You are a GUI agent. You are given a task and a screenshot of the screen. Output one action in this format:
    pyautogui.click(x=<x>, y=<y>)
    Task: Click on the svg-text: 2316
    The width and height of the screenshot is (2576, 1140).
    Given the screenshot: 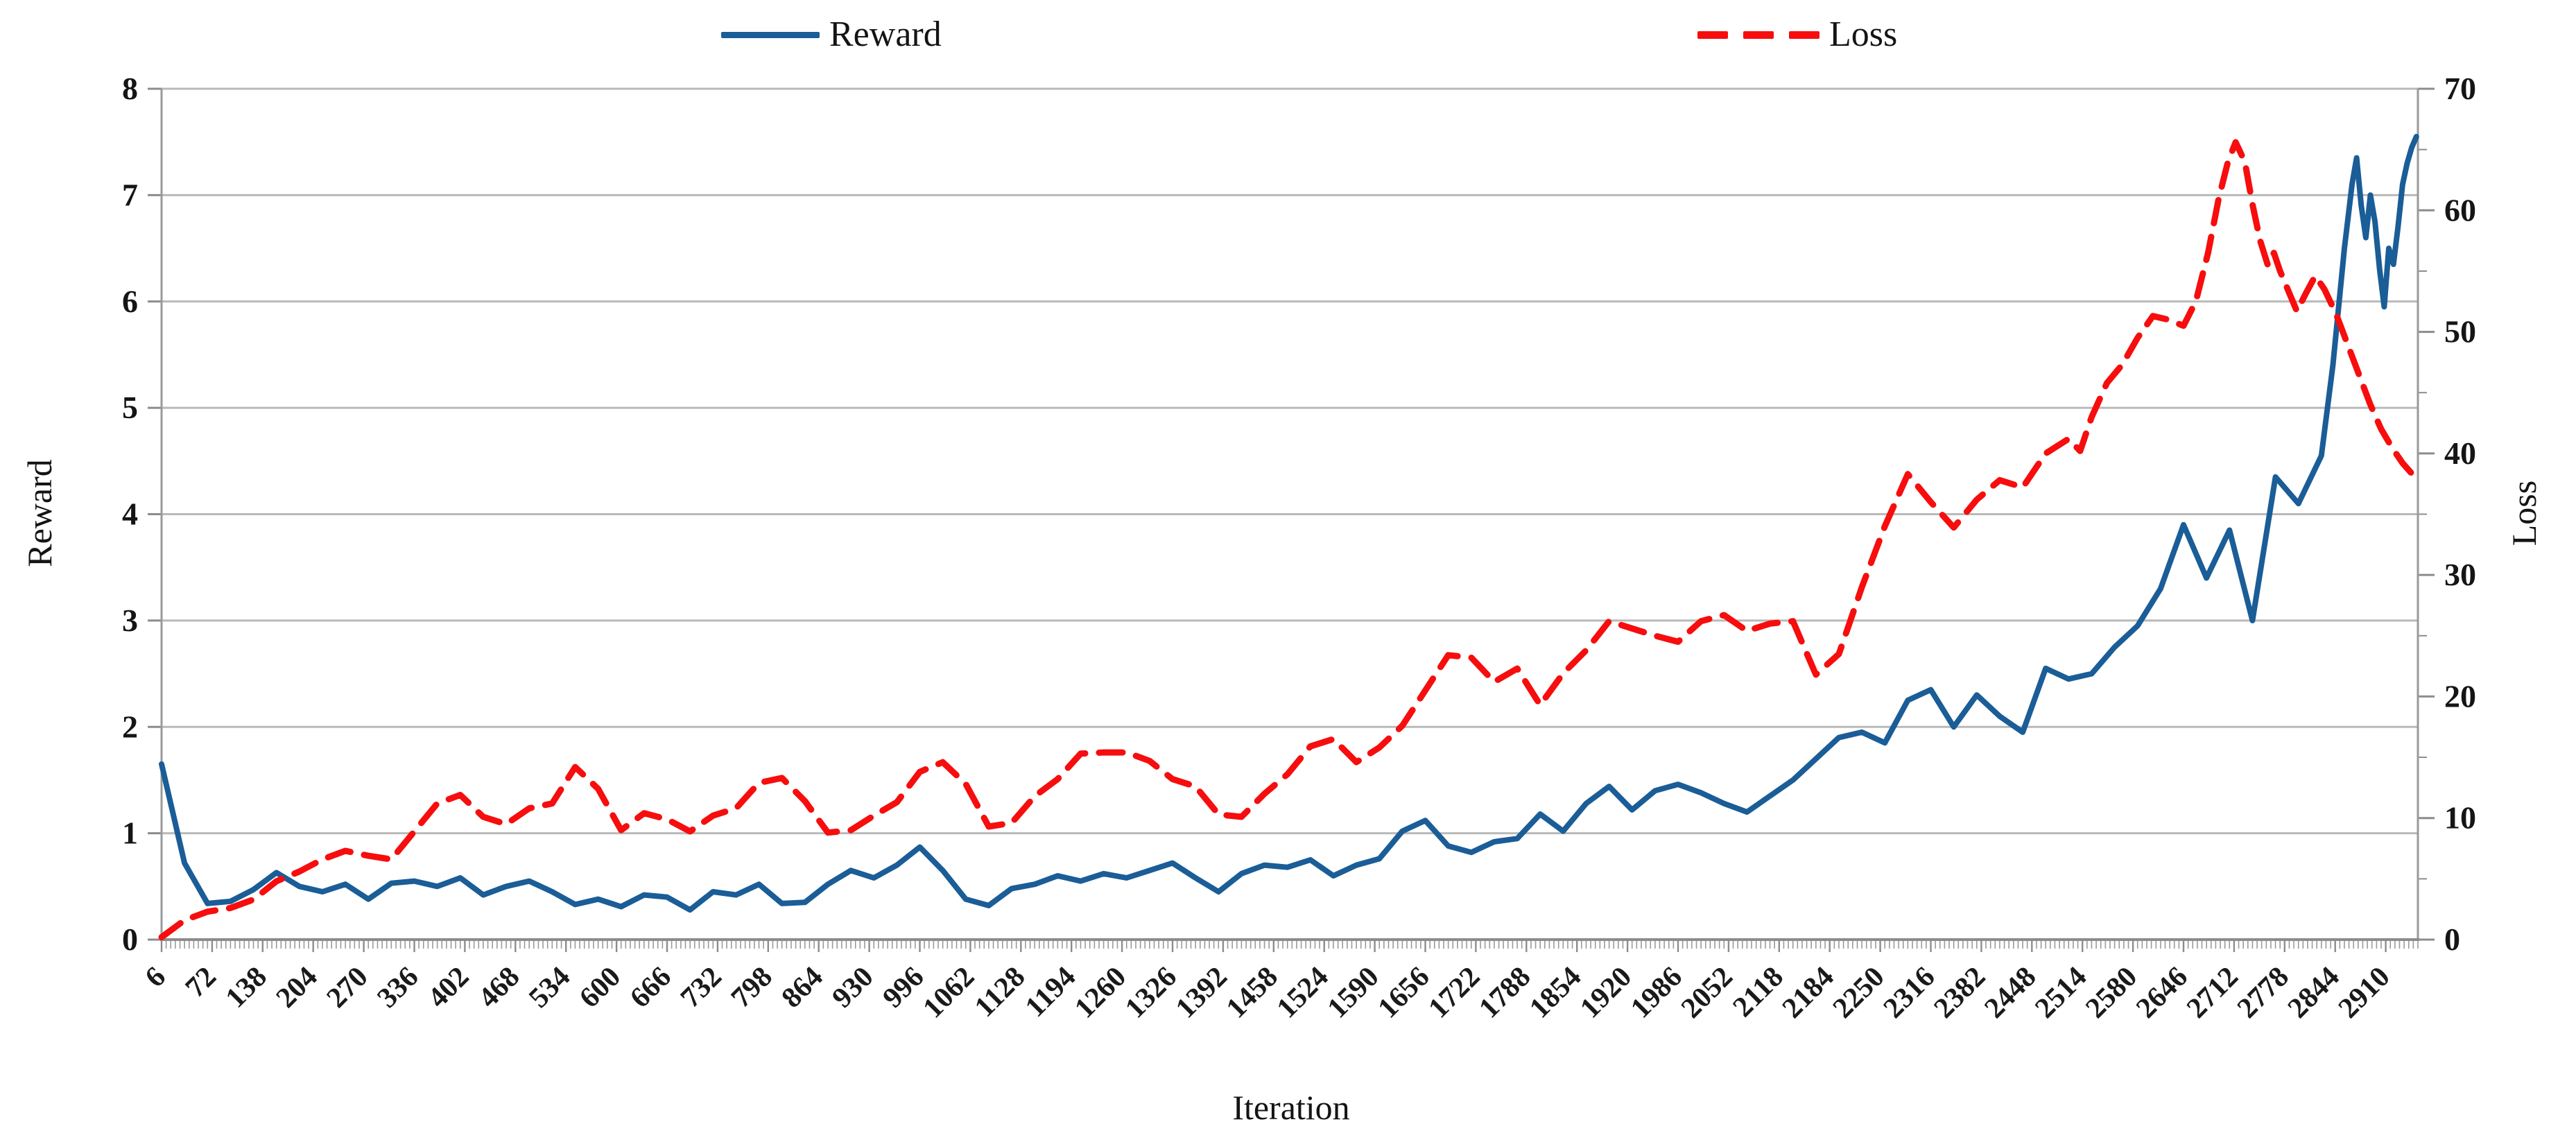 What is the action you would take?
    pyautogui.click(x=1910, y=993)
    